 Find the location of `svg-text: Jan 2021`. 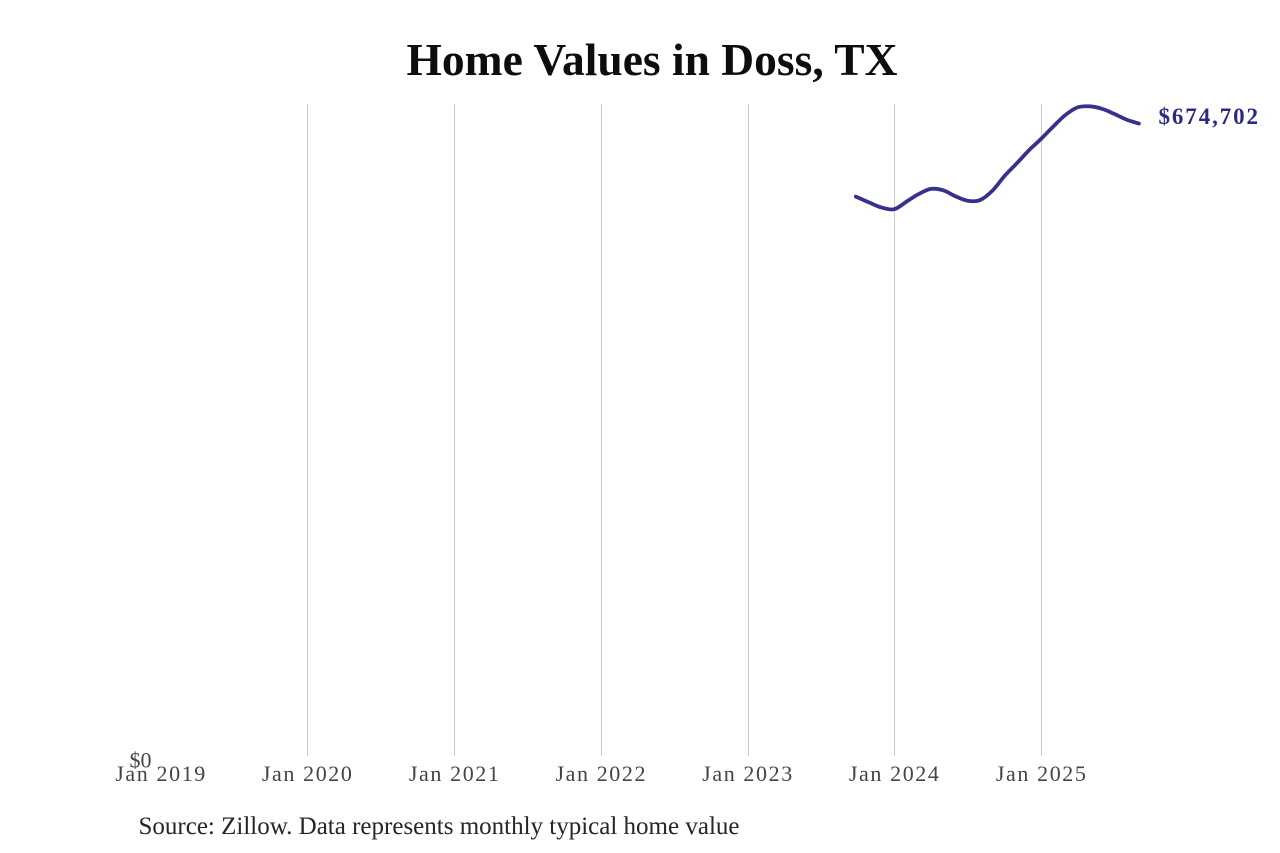

svg-text: Jan 2021 is located at coordinates (455, 773).